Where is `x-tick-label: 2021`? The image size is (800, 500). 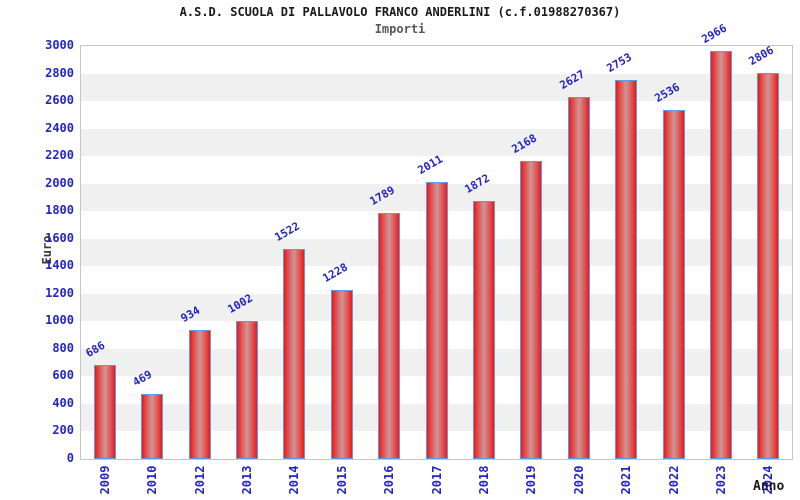 x-tick-label: 2021 is located at coordinates (626, 480).